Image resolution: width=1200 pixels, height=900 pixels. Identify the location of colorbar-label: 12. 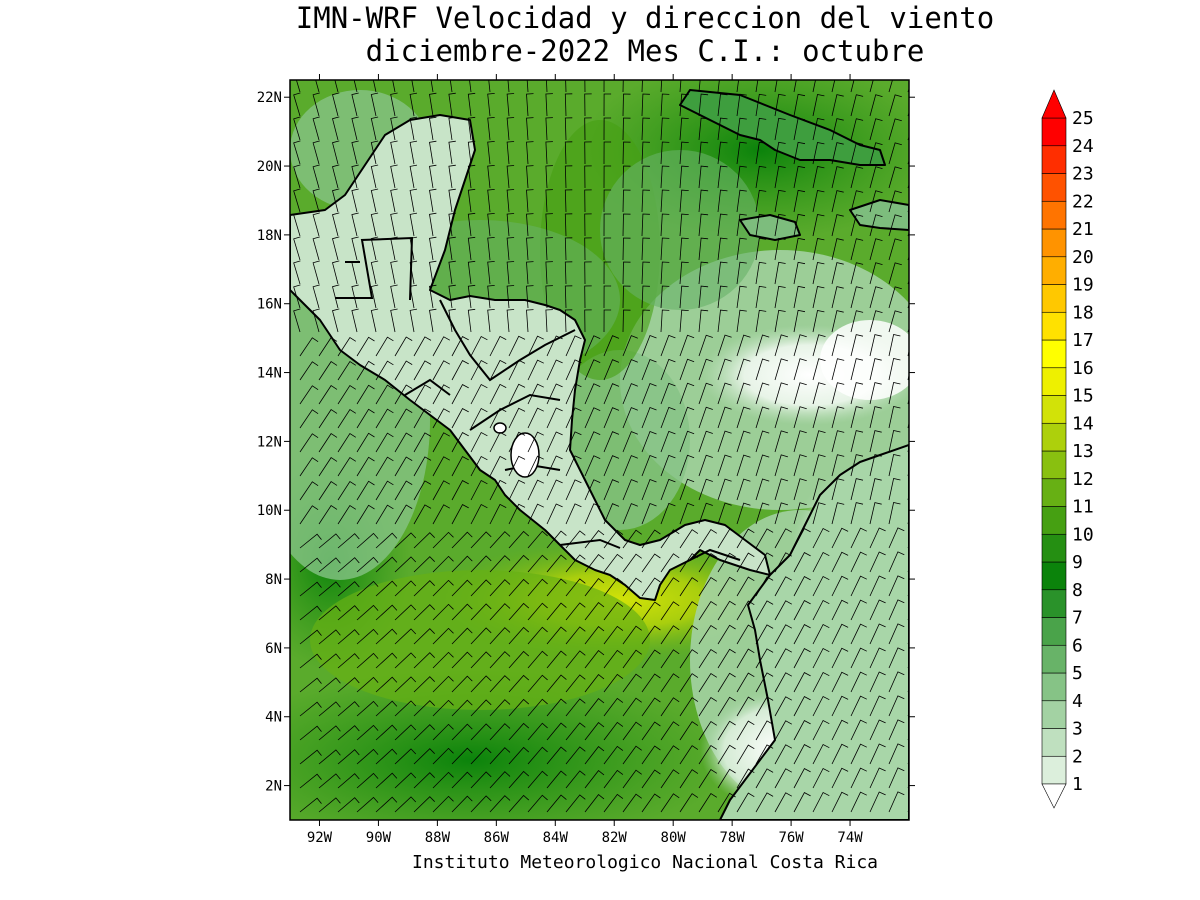
(1083, 479).